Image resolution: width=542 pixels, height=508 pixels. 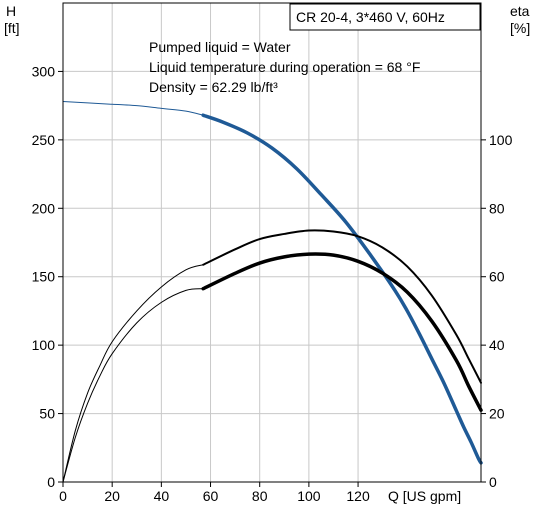 What do you see at coordinates (44, 71) in the screenshot?
I see `y-left-tick-label: 300` at bounding box center [44, 71].